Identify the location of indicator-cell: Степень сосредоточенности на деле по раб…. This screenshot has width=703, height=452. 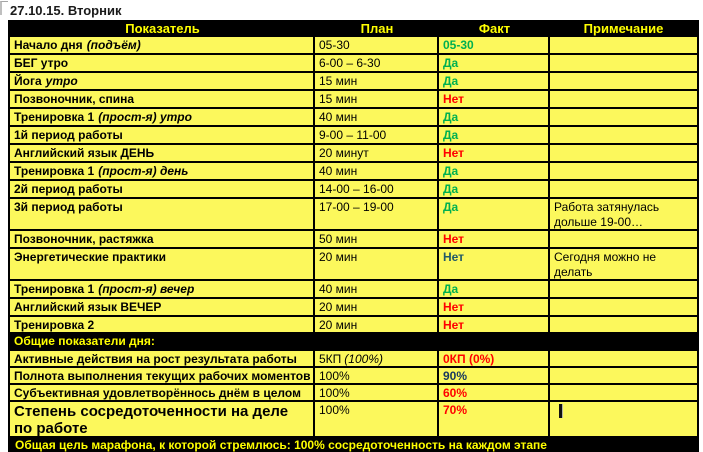
(162, 419).